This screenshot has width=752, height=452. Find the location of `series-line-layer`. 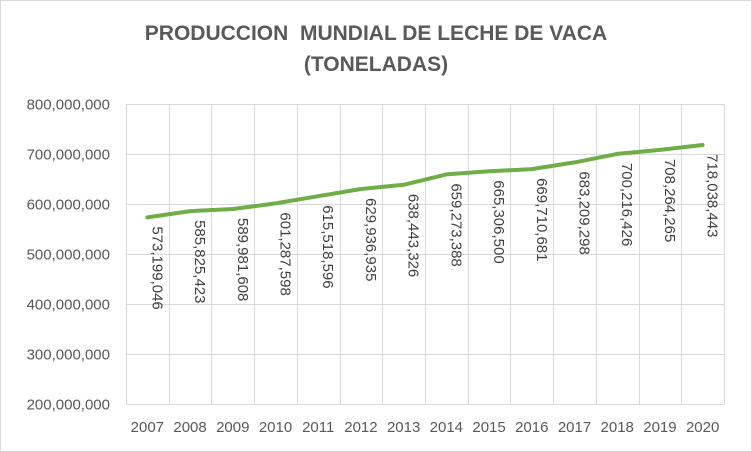

series-line-layer is located at coordinates (425, 181).